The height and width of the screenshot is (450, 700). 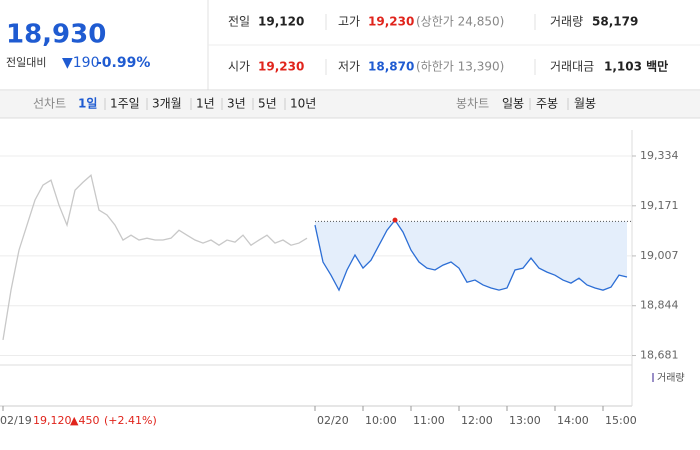 I want to click on tab: 1일, so click(x=87, y=104).